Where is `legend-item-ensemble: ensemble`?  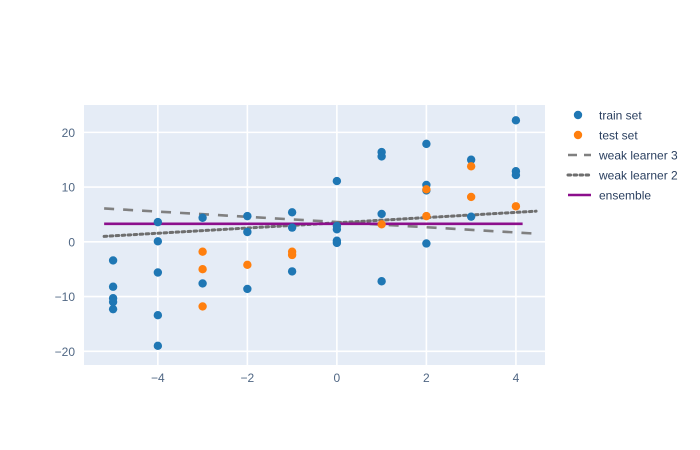
legend-item-ensemble: ensemble is located at coordinates (609, 196).